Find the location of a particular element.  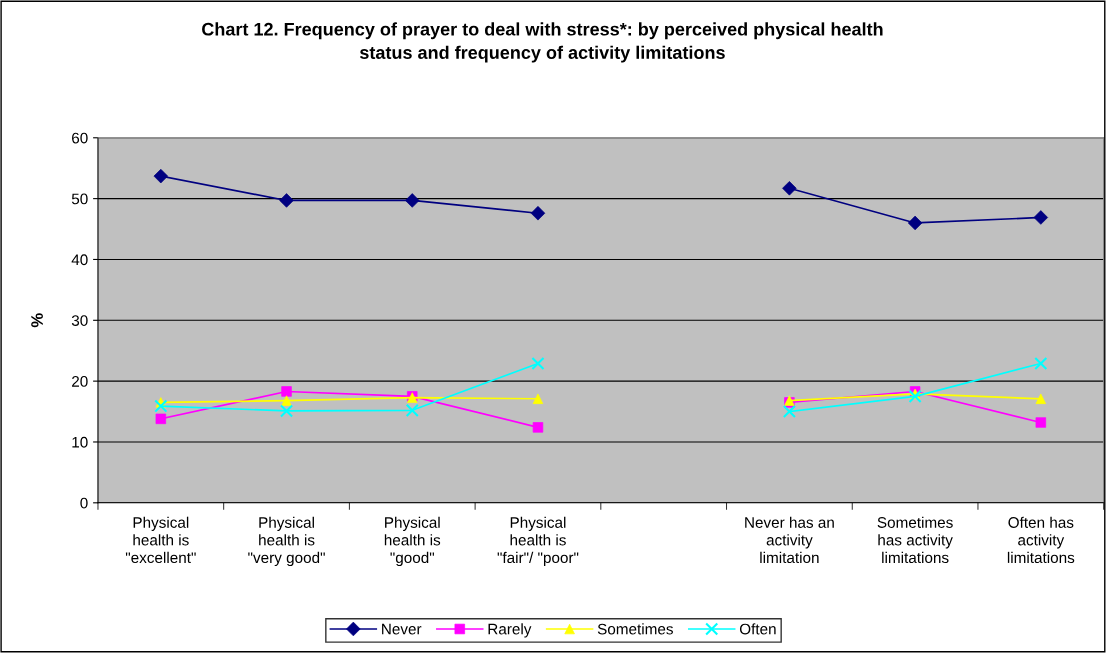

y-axis-title: % is located at coordinates (37, 320).